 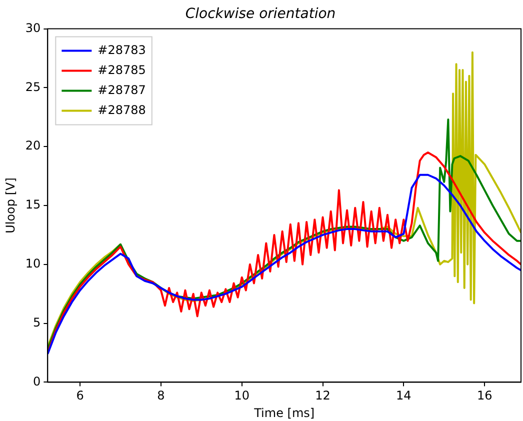 What do you see at coordinates (33, 263) in the screenshot?
I see `y-tick-label: 10` at bounding box center [33, 263].